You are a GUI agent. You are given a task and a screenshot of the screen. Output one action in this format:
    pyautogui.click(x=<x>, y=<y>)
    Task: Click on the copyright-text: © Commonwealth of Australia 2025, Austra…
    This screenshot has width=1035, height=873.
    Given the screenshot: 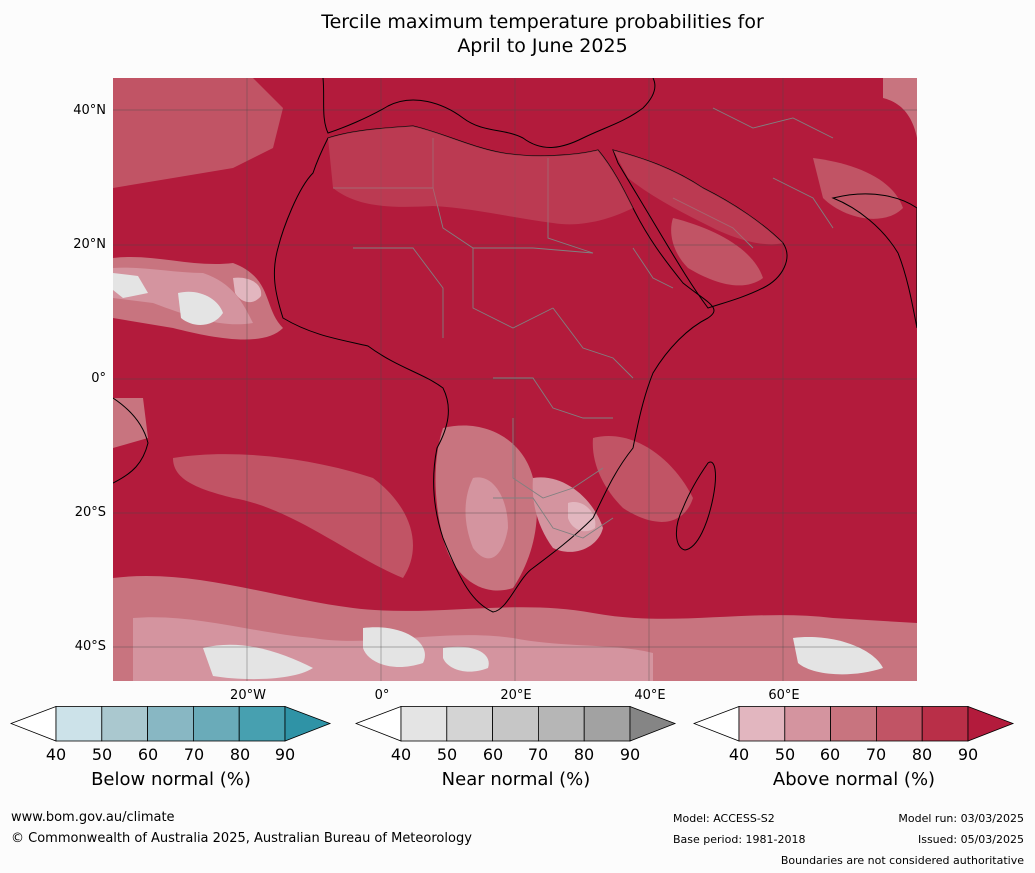 What is the action you would take?
    pyautogui.click(x=241, y=838)
    